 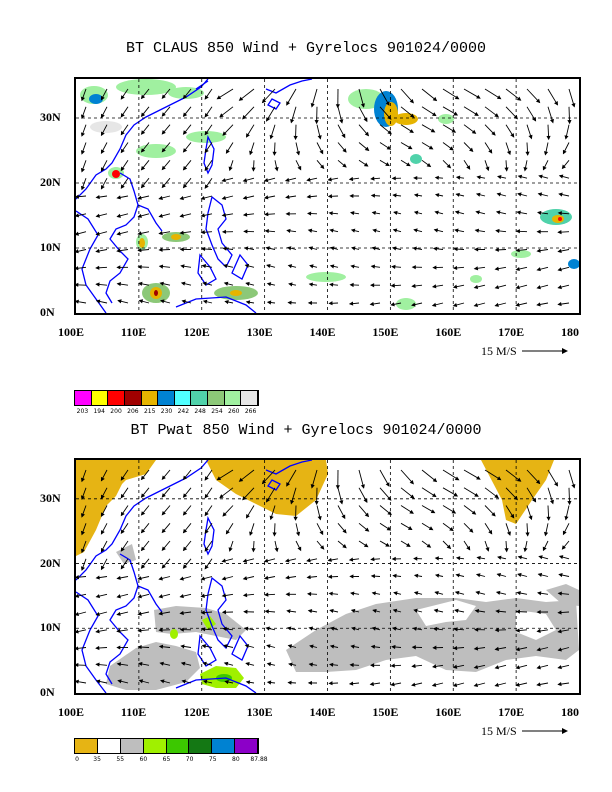 What do you see at coordinates (545, 351) in the screenshot?
I see `panel-1-wind-scale-arrow` at bounding box center [545, 351].